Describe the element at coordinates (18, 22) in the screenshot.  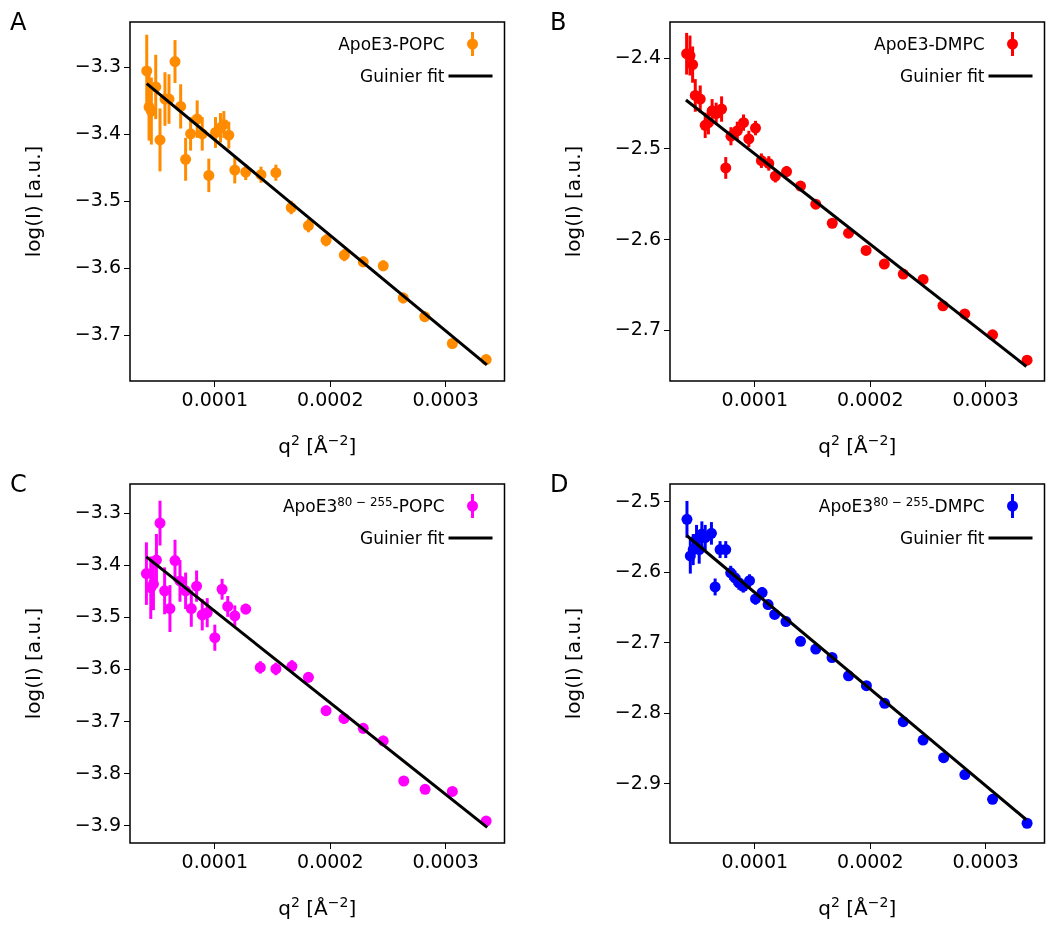
I see `text: A` at that location.